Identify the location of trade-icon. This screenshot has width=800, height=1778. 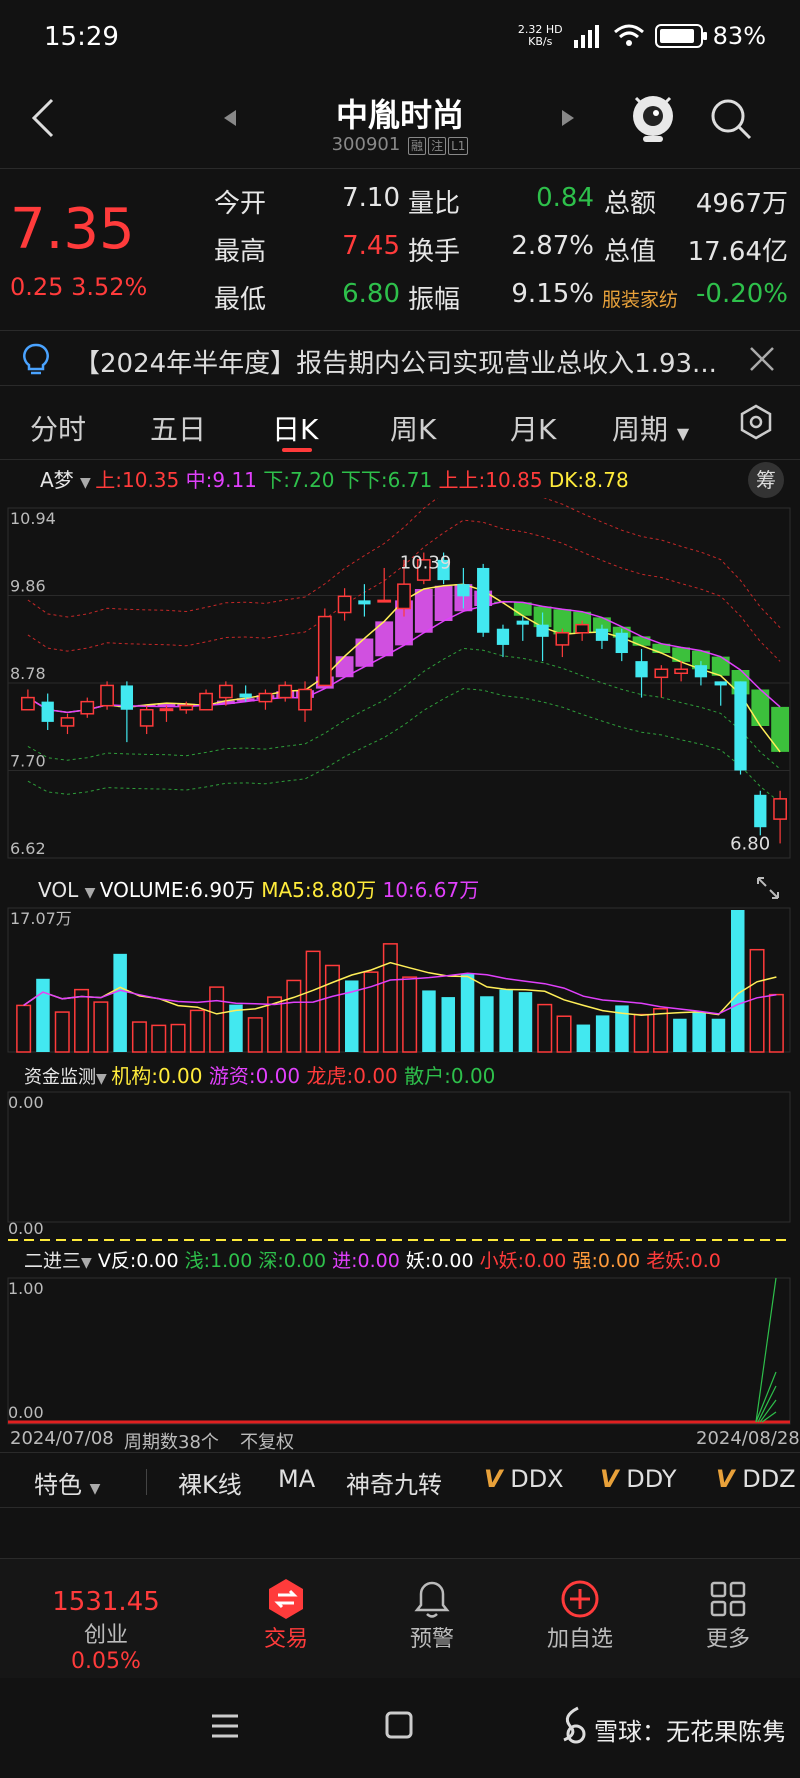
(286, 1599).